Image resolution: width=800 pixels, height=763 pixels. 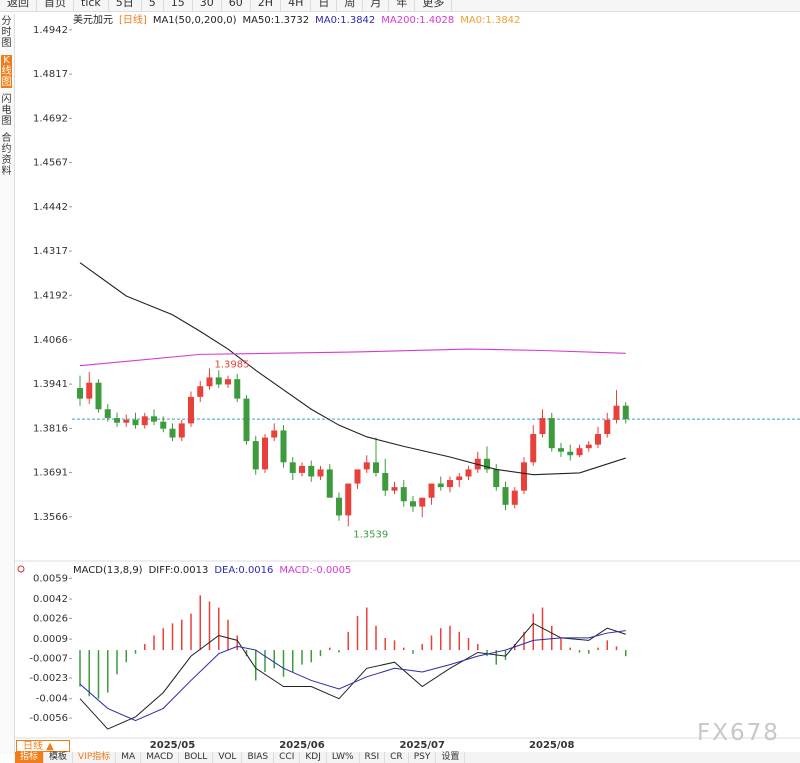 I want to click on y-tick-label: 1.4317, so click(x=50, y=251).